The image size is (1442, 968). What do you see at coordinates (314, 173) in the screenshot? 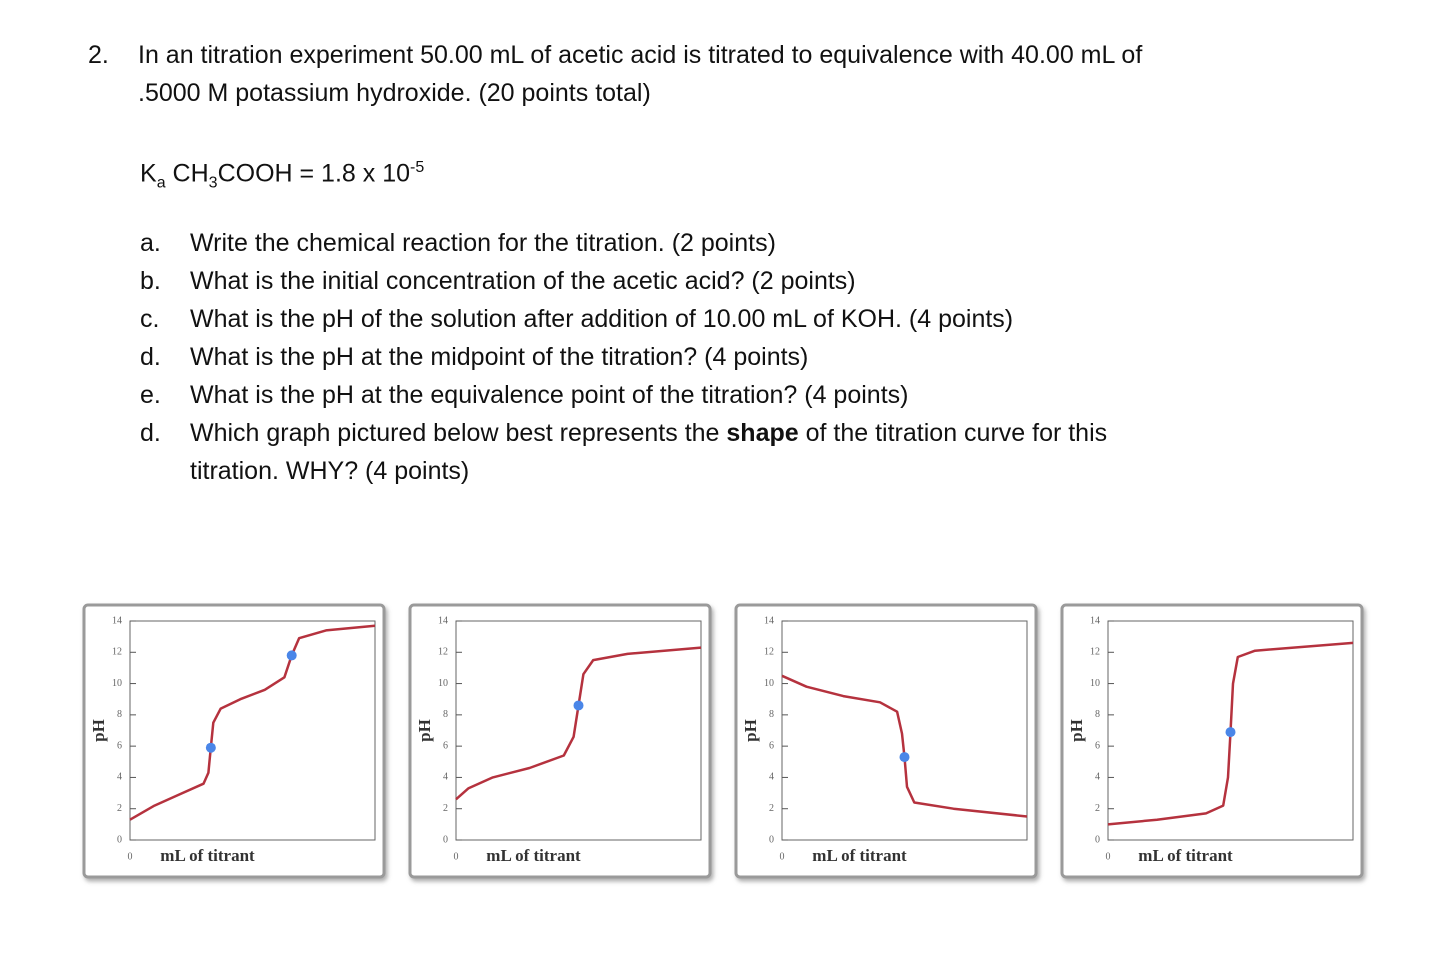
I see `ka-formula: COOH = 1.8 x 10` at bounding box center [314, 173].